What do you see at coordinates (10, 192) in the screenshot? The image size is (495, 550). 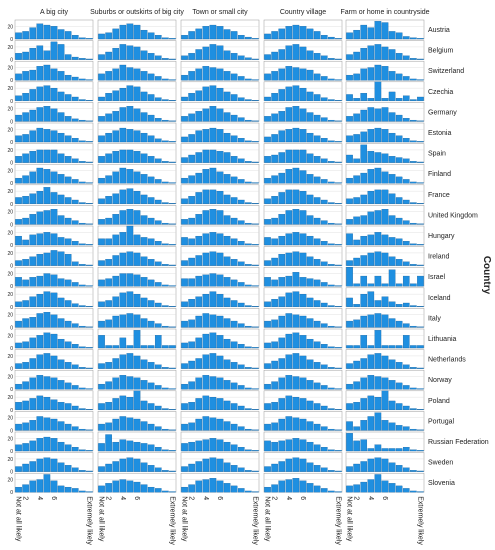 I see `y-tick-label: 20` at bounding box center [10, 192].